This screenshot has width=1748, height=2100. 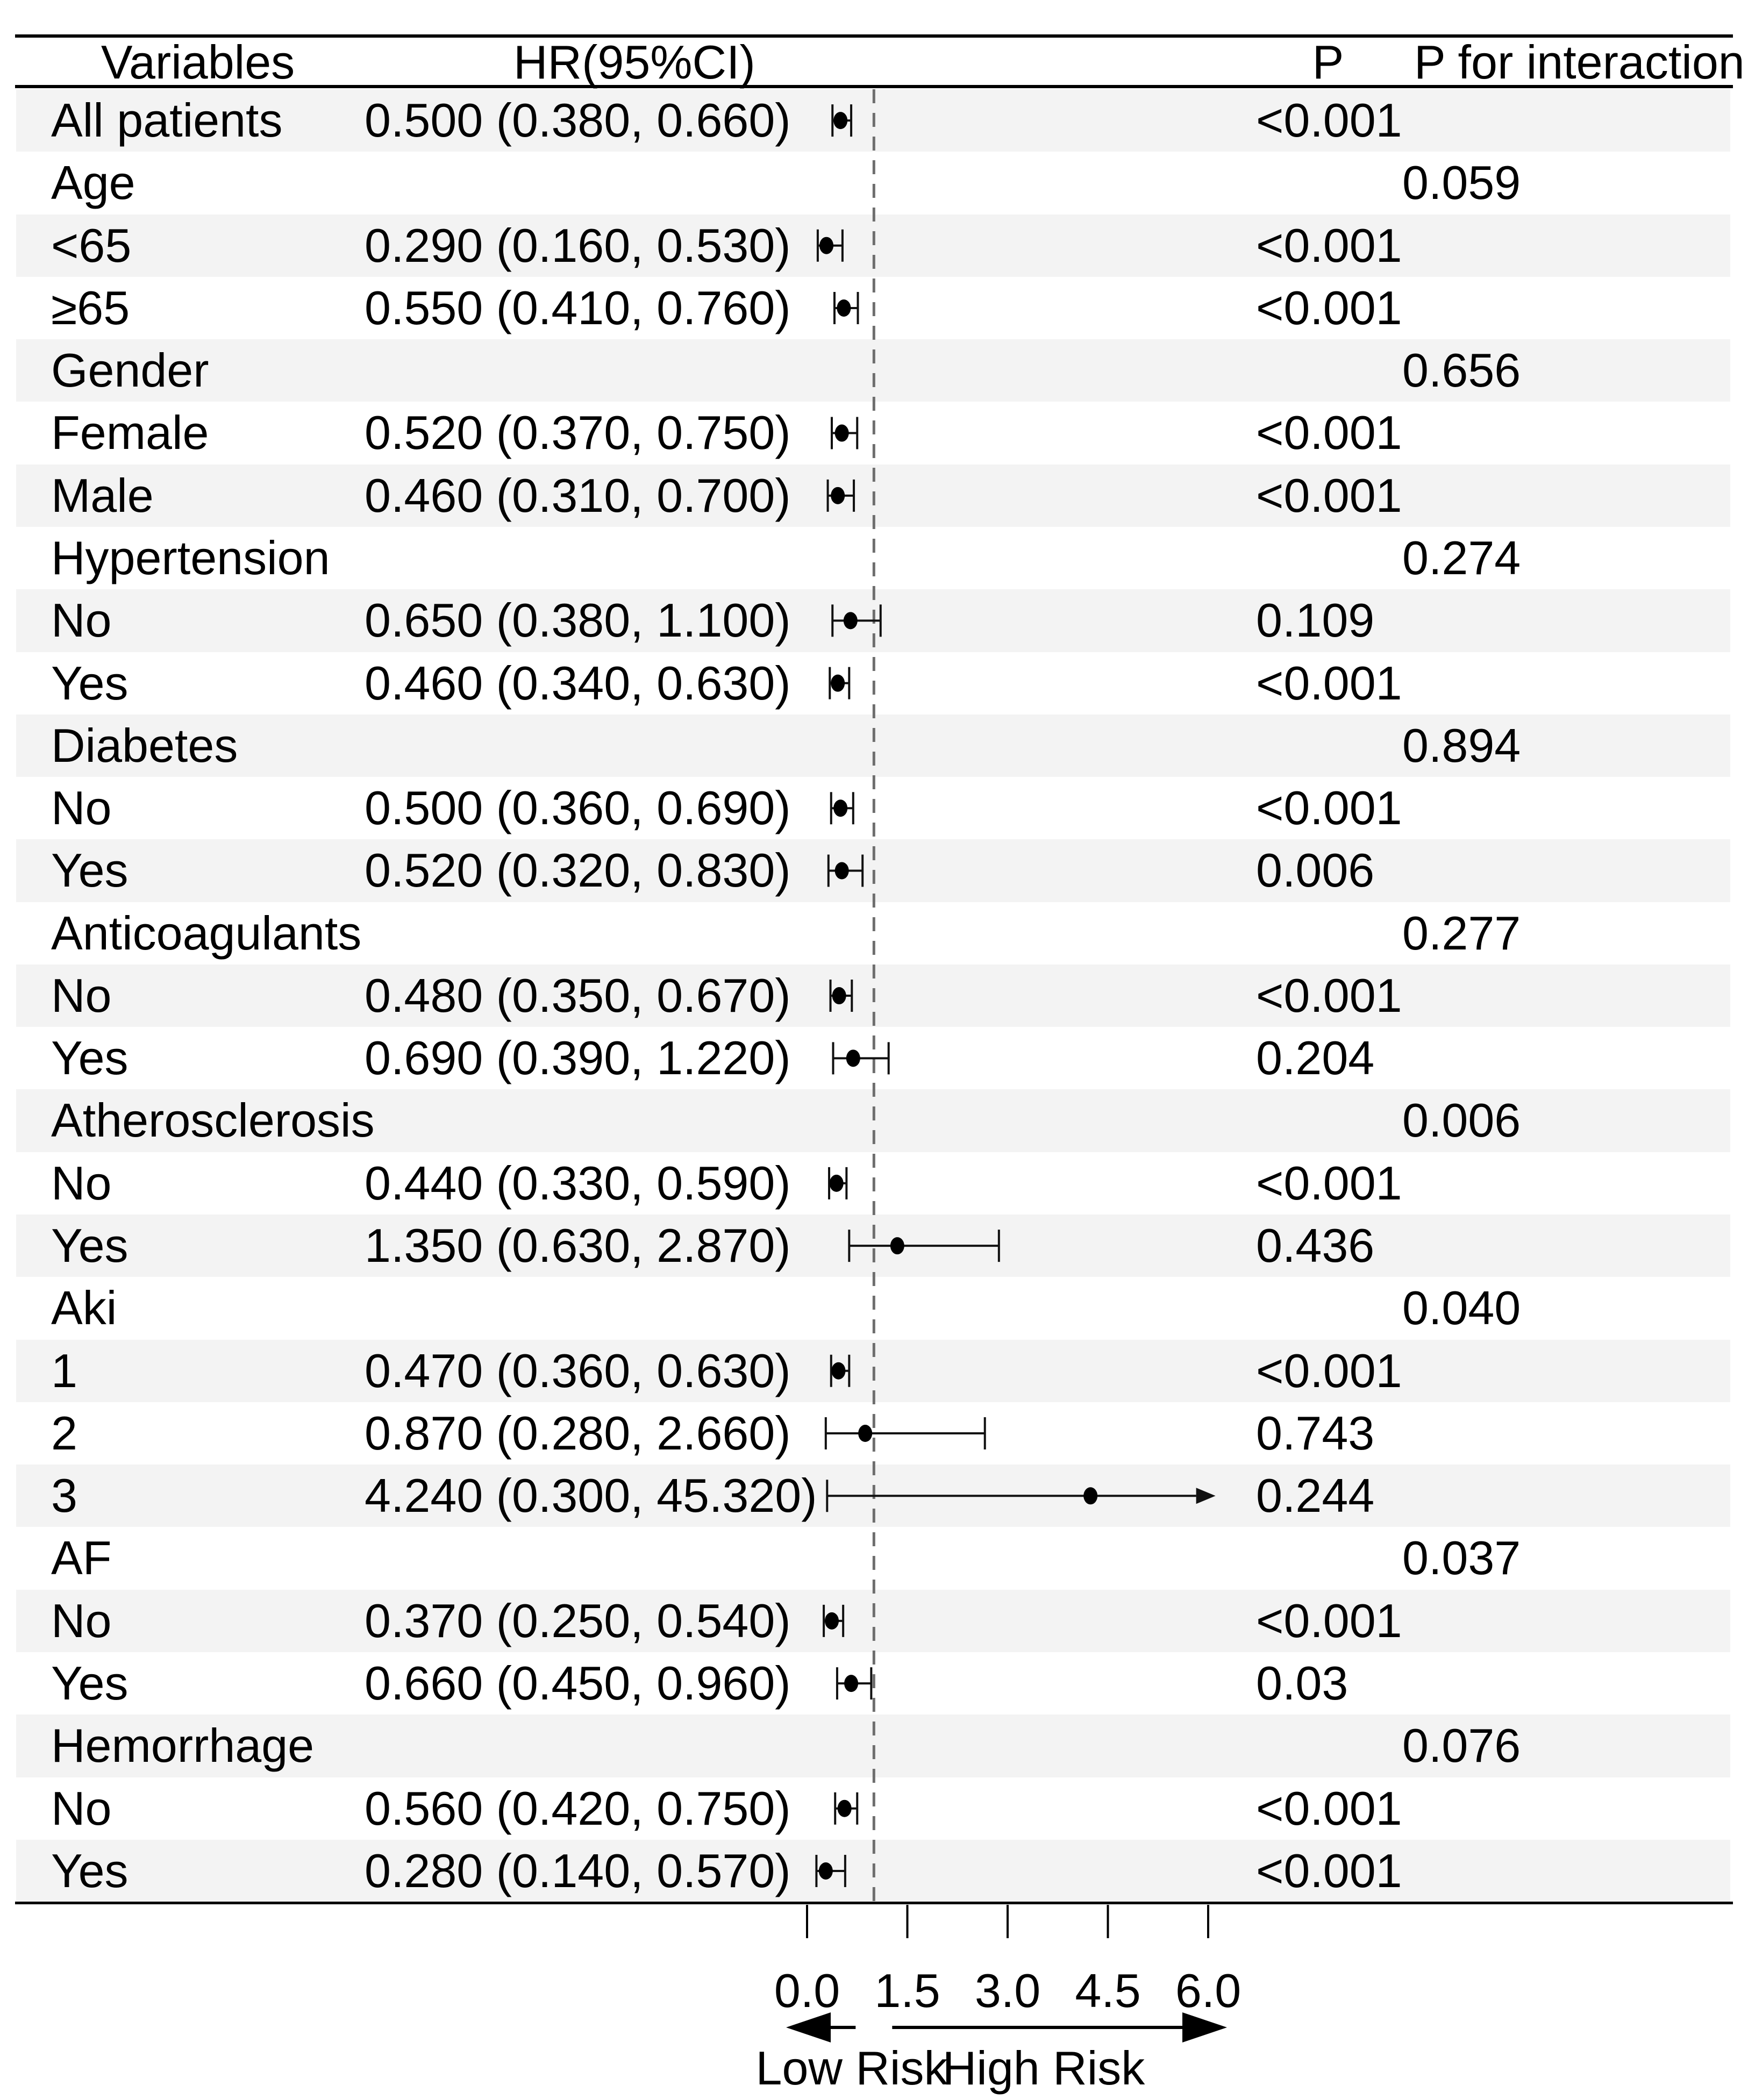 What do you see at coordinates (873, 495) in the screenshot?
I see `table-row: Male 0.460 (0.310, 0.700) <0.001` at bounding box center [873, 495].